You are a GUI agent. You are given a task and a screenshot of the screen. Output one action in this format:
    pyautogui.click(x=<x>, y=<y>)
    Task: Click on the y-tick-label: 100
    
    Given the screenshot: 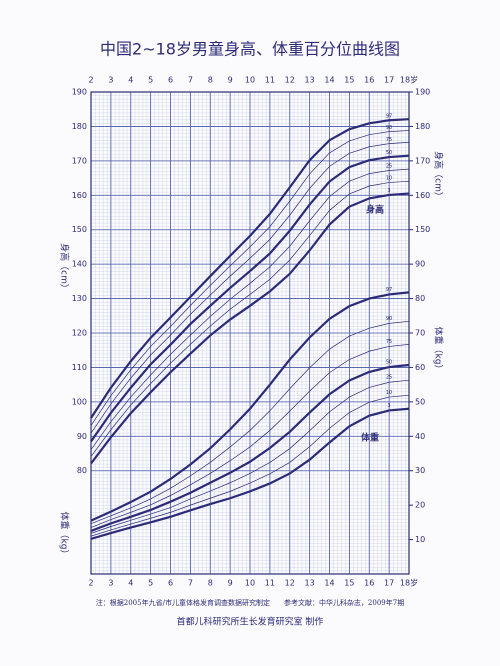 What is the action you would take?
    pyautogui.click(x=79, y=401)
    